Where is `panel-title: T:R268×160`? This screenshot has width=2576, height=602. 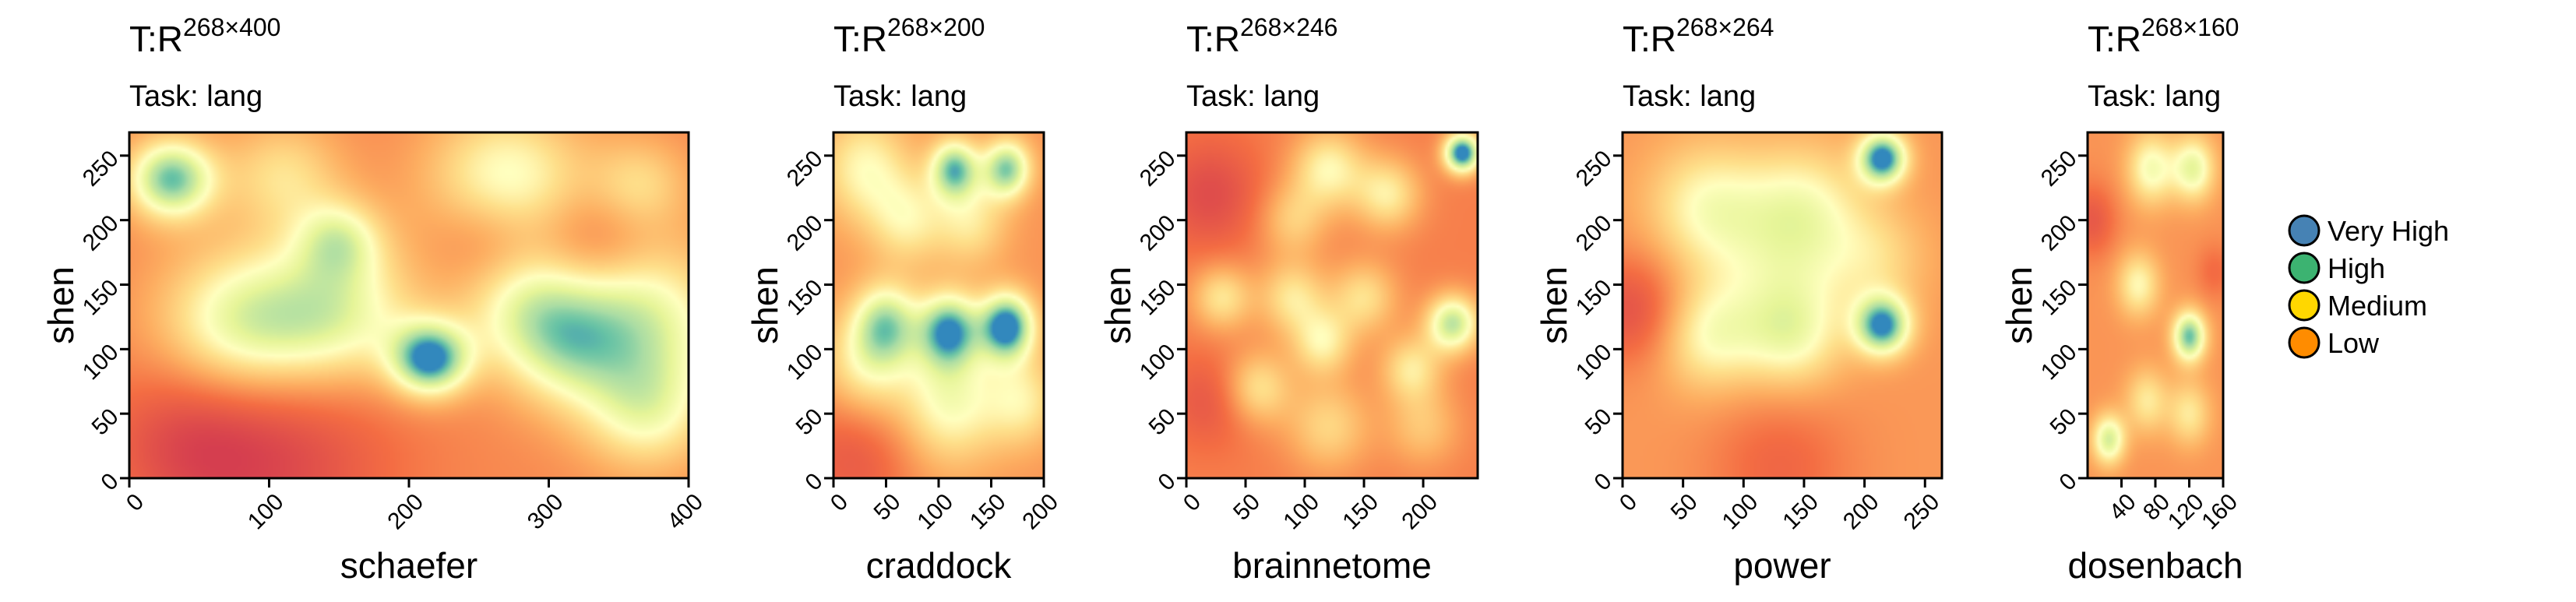
panel-title: T:R268×160 is located at coordinates (2163, 36).